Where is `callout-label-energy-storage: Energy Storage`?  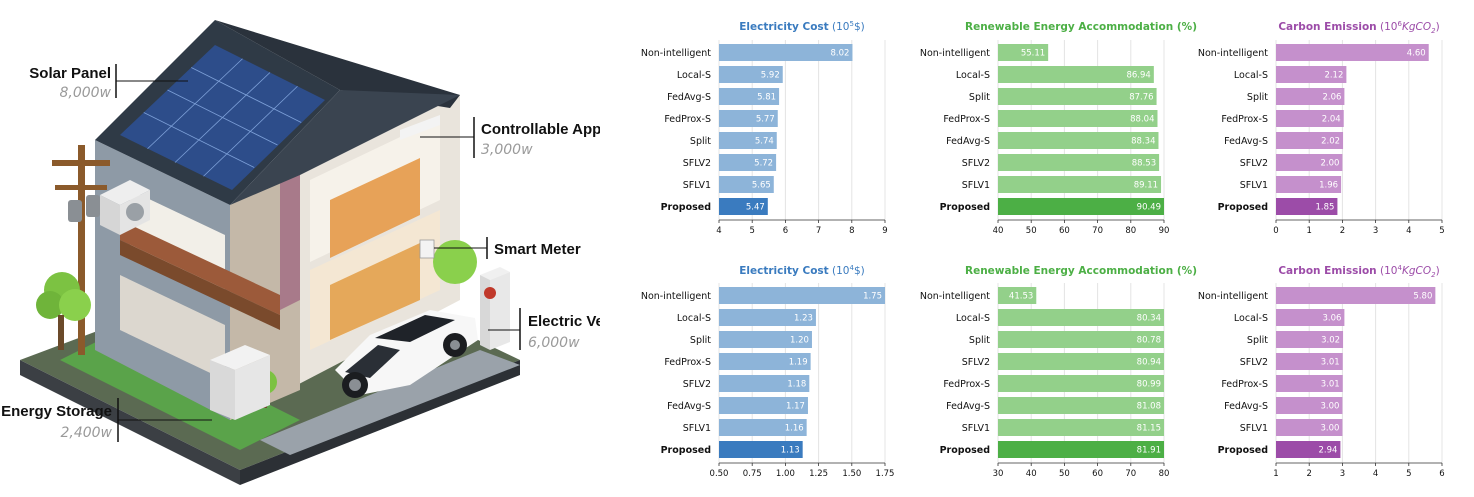 callout-label-energy-storage: Energy Storage is located at coordinates (56, 411).